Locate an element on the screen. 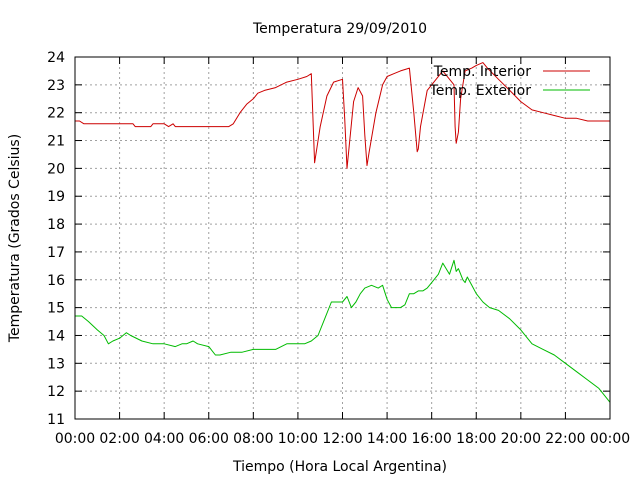 The width and height of the screenshot is (640, 480). x-tick-label: 02:00 is located at coordinates (119, 439).